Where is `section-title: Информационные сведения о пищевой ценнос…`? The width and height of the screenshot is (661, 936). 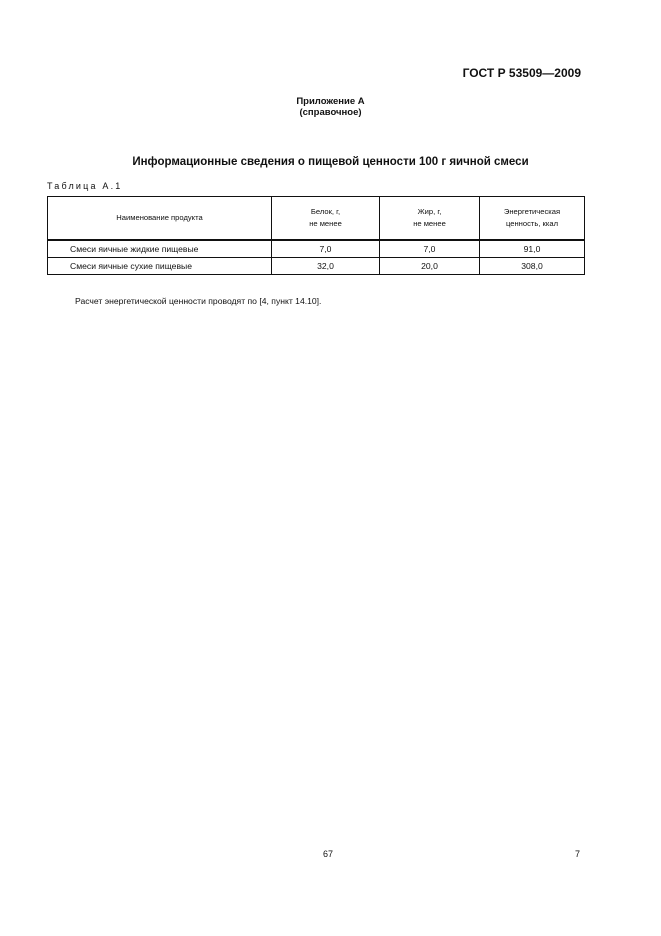
section-title: Информационные сведения о пищевой ценнос… is located at coordinates (330, 162).